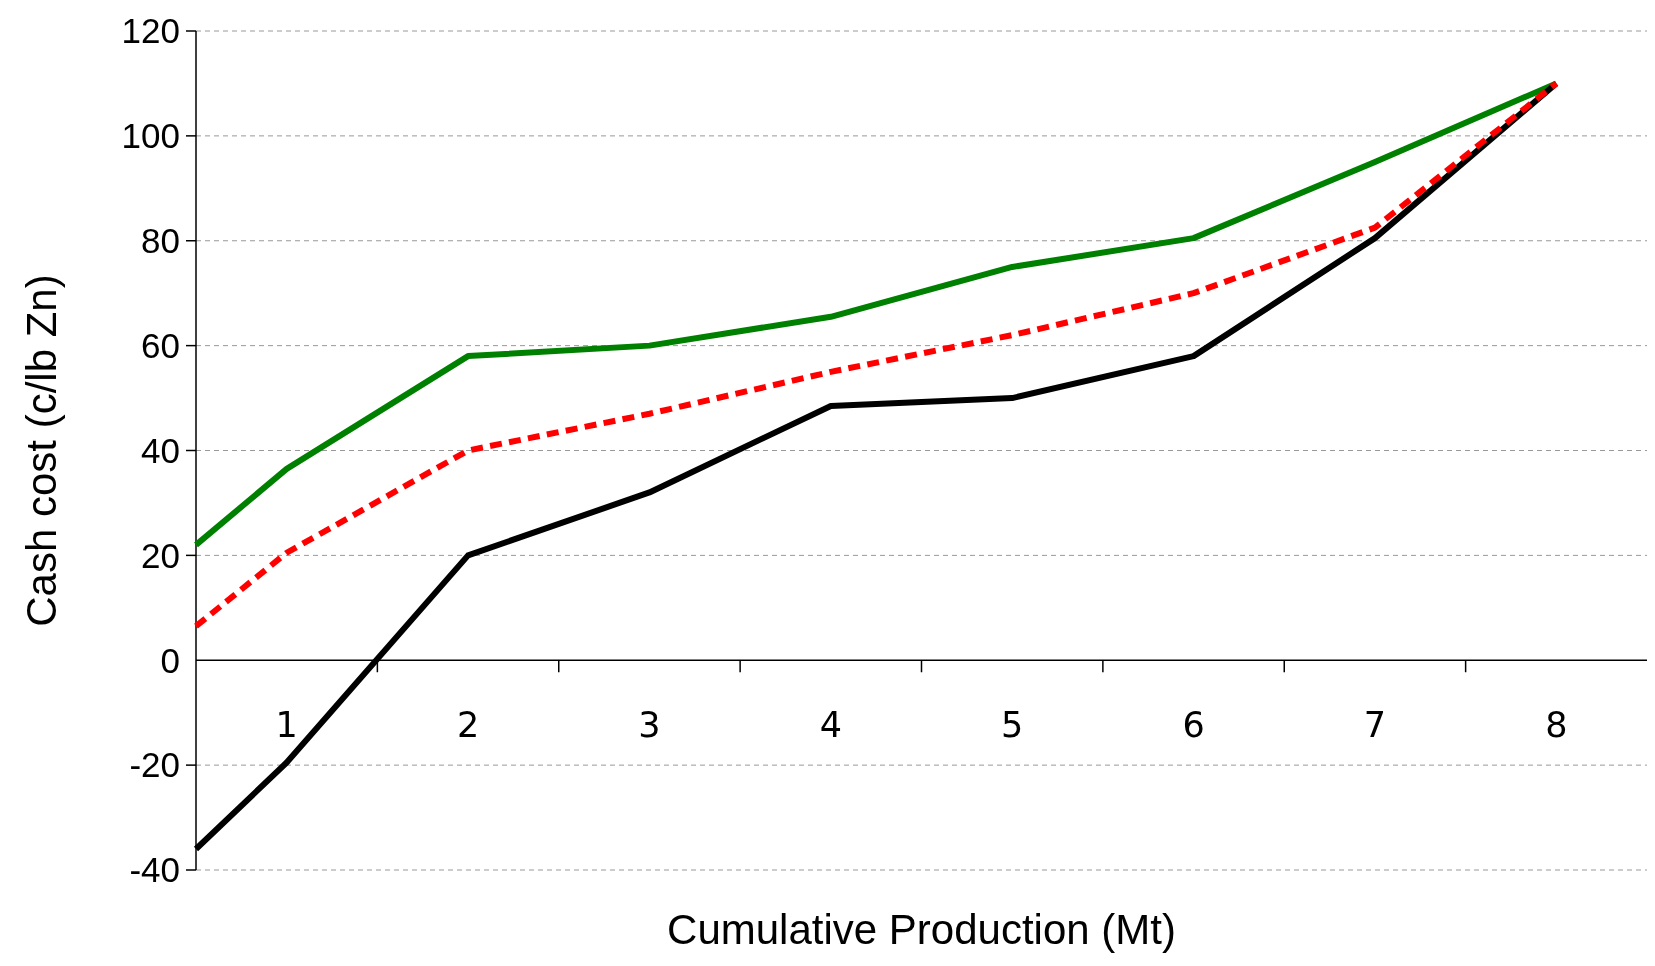  I want to click on y-axis-title: Cash cost (c/lb Zn), so click(41, 450).